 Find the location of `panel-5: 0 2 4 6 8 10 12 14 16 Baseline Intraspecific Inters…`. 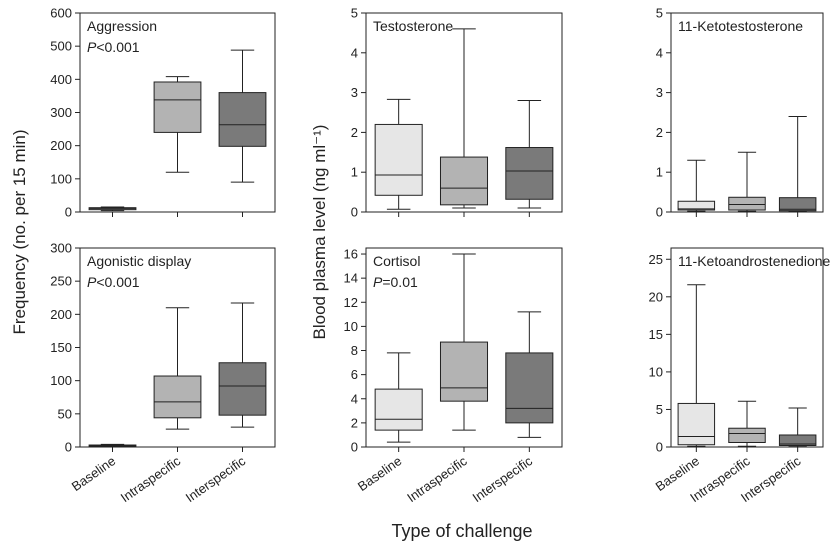

panel-5: 0 2 4 6 8 10 12 14 16 Baseline Intraspecific Inters… is located at coordinates (453, 376).